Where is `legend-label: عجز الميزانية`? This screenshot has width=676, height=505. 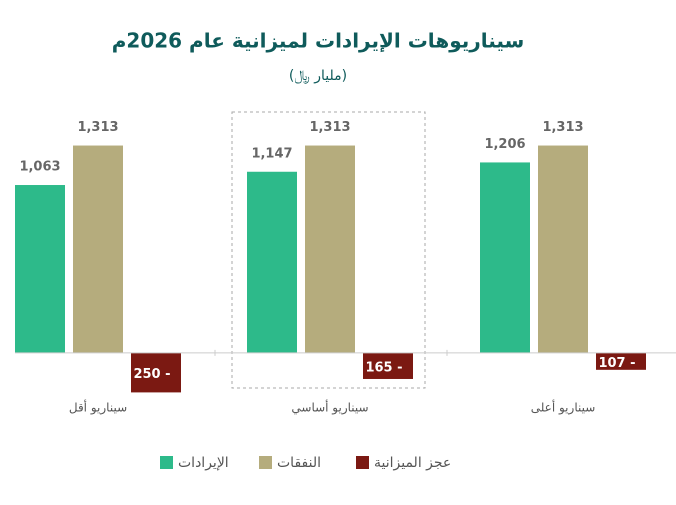
legend-label: عجز الميزانية is located at coordinates (412, 463).